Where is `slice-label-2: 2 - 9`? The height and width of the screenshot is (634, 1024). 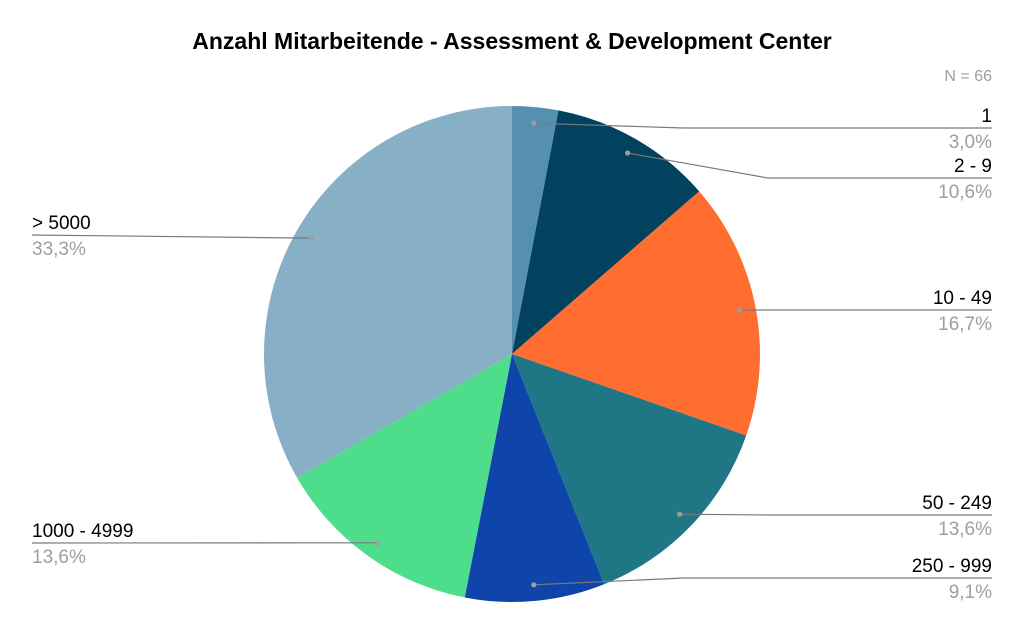 slice-label-2: 2 - 9 is located at coordinates (973, 166).